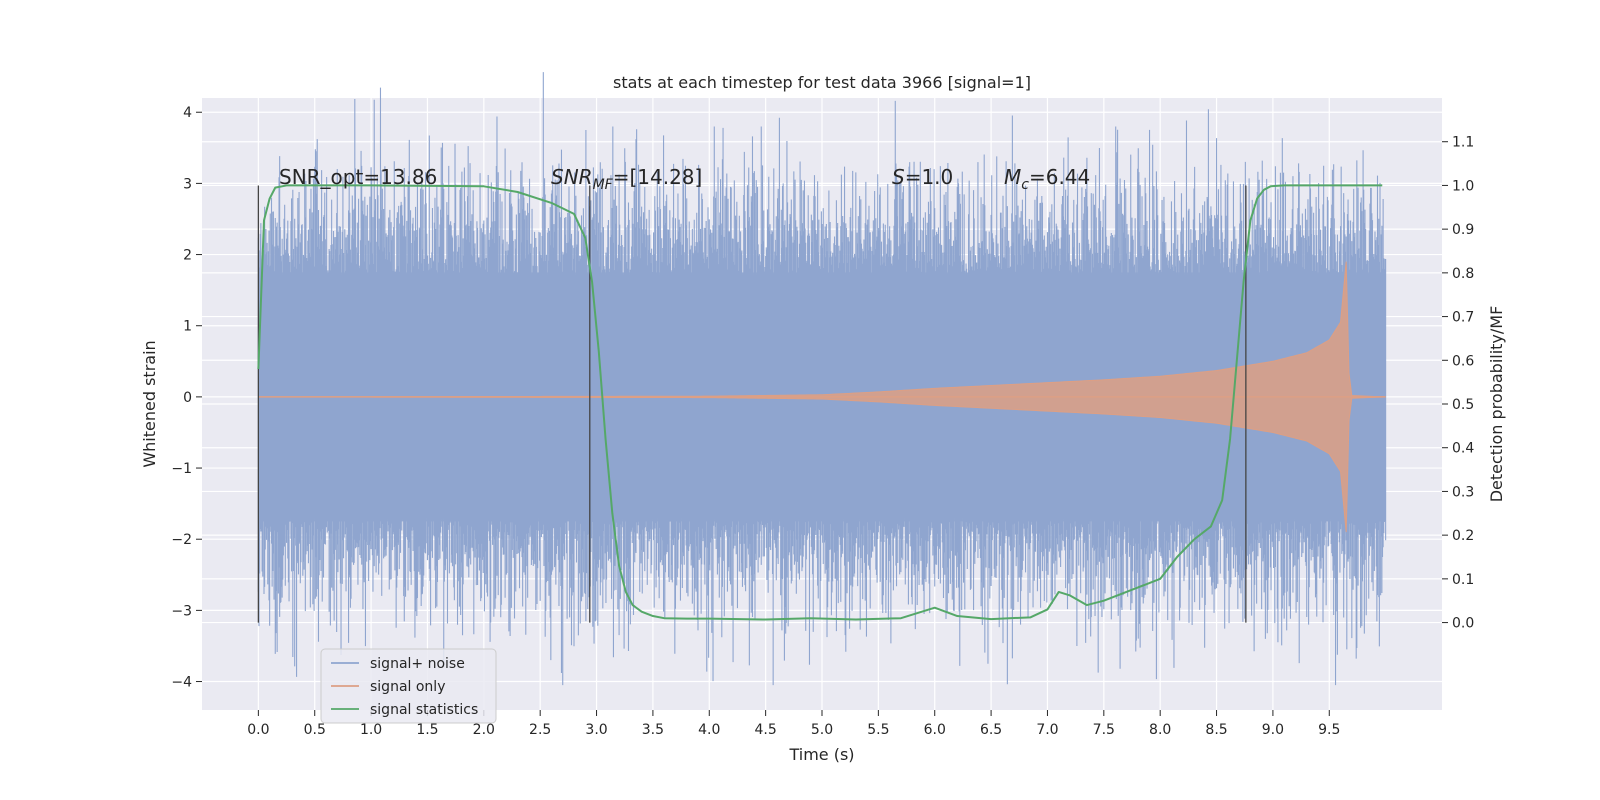  Describe the element at coordinates (709, 730) in the screenshot. I see `x-tick-label-8: 4.0` at that location.